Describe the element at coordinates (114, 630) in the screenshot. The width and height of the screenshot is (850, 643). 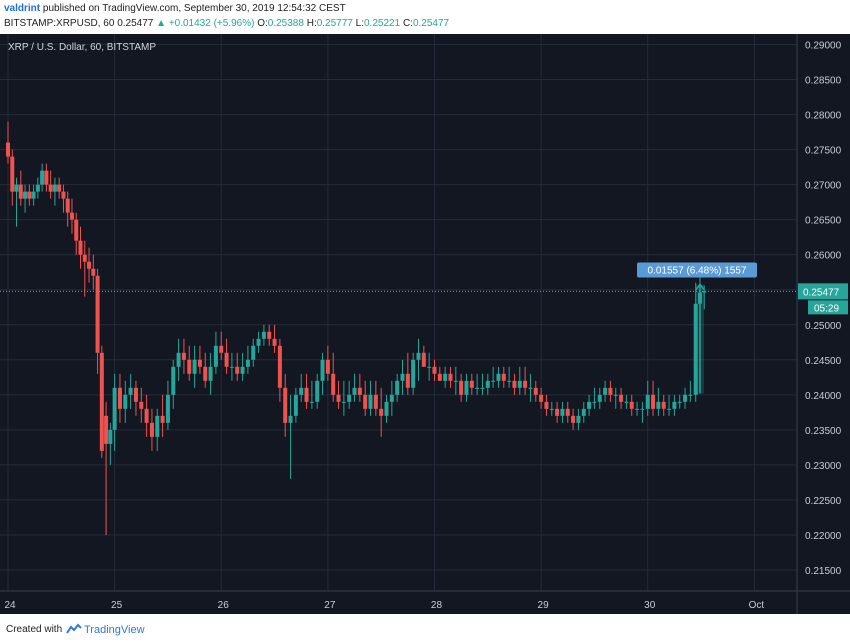
I see `tradingview-brand: TradingView` at that location.